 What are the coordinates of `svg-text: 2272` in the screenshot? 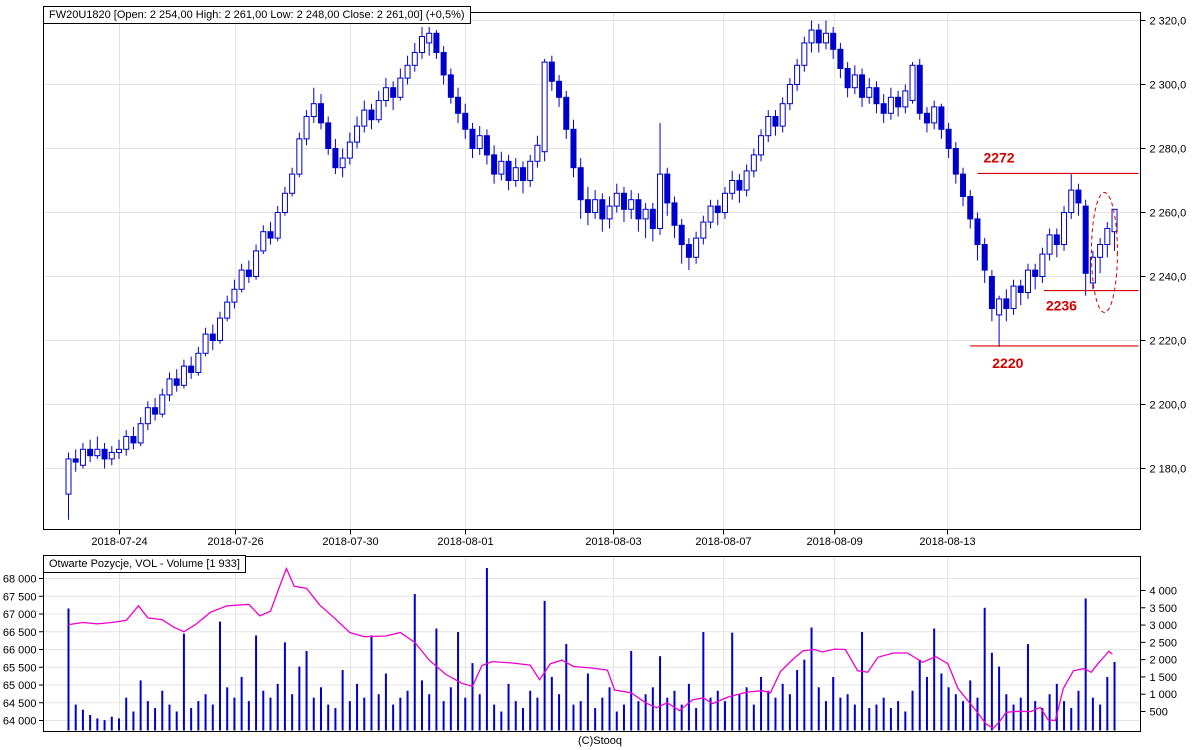 It's located at (998, 157).